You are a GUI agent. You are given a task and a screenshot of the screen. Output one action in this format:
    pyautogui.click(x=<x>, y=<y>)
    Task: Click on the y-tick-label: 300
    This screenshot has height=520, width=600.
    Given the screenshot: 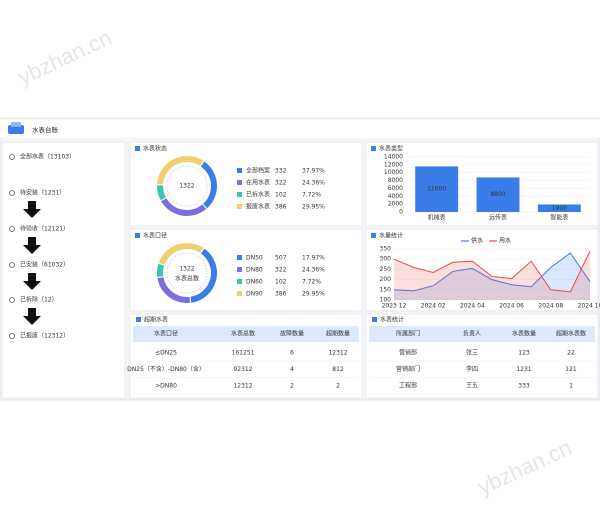 What is the action you would take?
    pyautogui.click(x=386, y=259)
    